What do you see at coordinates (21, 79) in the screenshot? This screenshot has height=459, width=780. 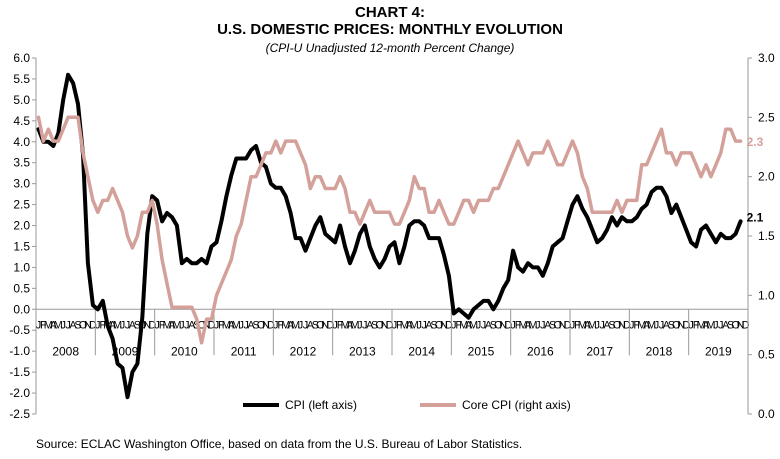 I see `left-tick-label: 5.5` at bounding box center [21, 79].